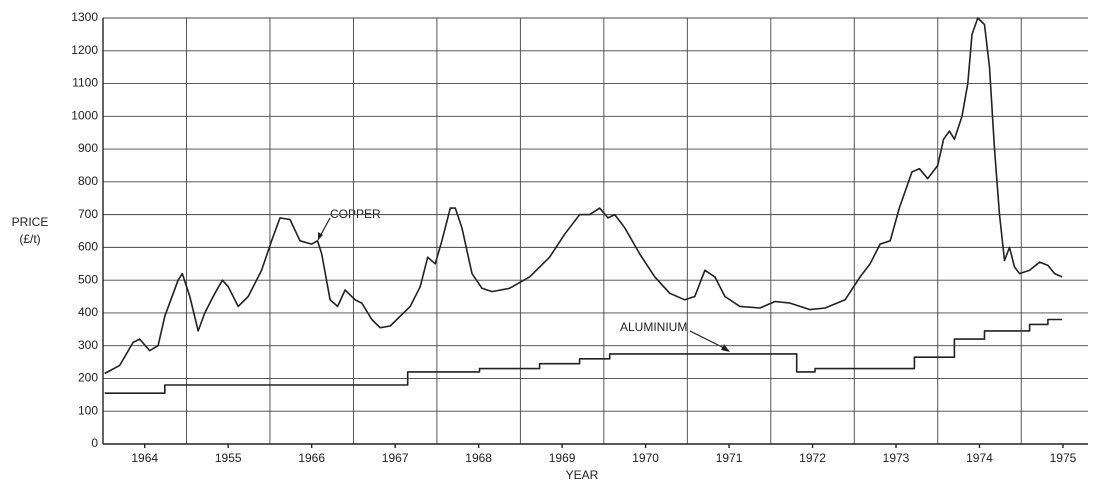 The height and width of the screenshot is (485, 1093). Describe the element at coordinates (84, 115) in the screenshot. I see `y-tick-label: 1000` at that location.